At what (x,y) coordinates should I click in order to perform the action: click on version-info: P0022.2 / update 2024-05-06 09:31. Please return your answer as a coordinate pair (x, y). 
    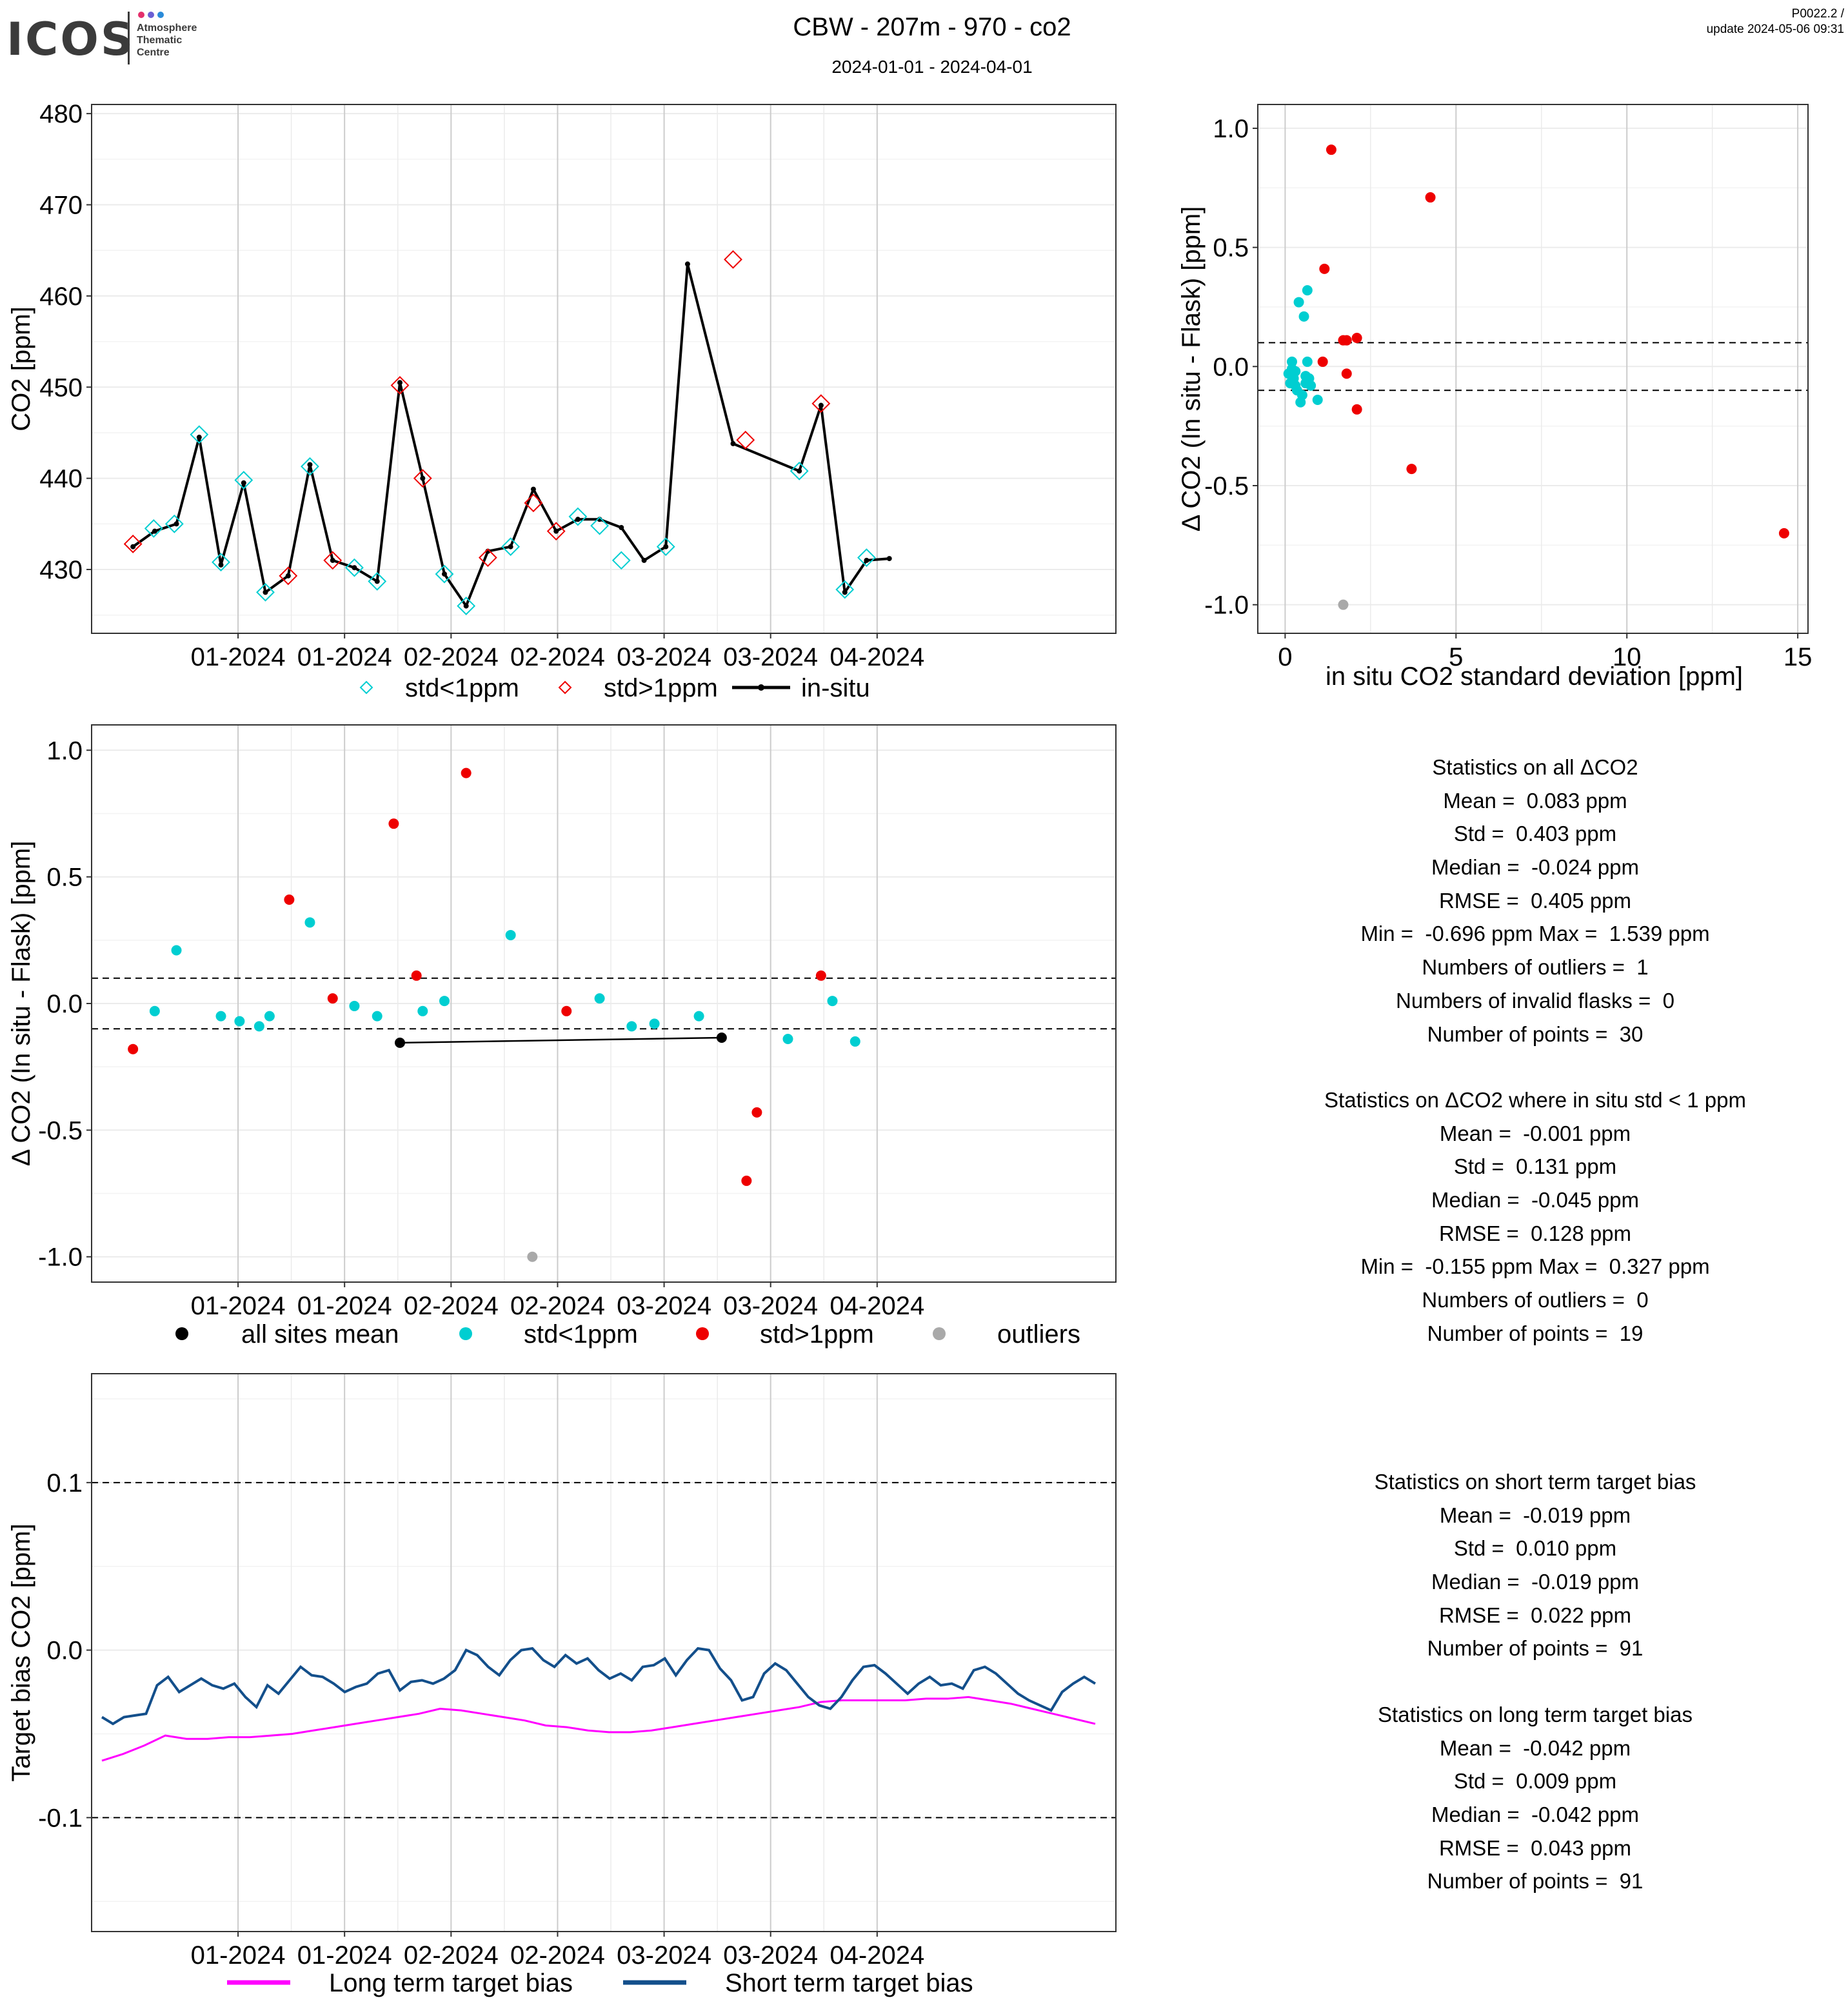
    Looking at the image, I should click on (1776, 21).